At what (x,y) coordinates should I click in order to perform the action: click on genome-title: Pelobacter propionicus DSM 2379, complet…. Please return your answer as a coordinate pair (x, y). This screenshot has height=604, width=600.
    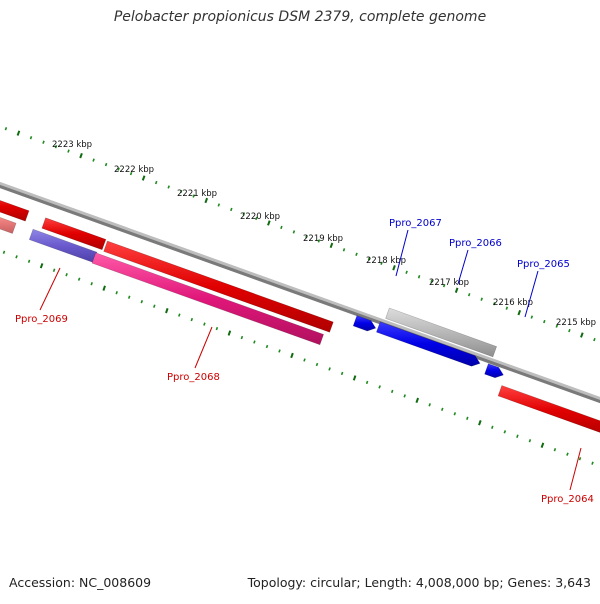
    Looking at the image, I should click on (300, 17).